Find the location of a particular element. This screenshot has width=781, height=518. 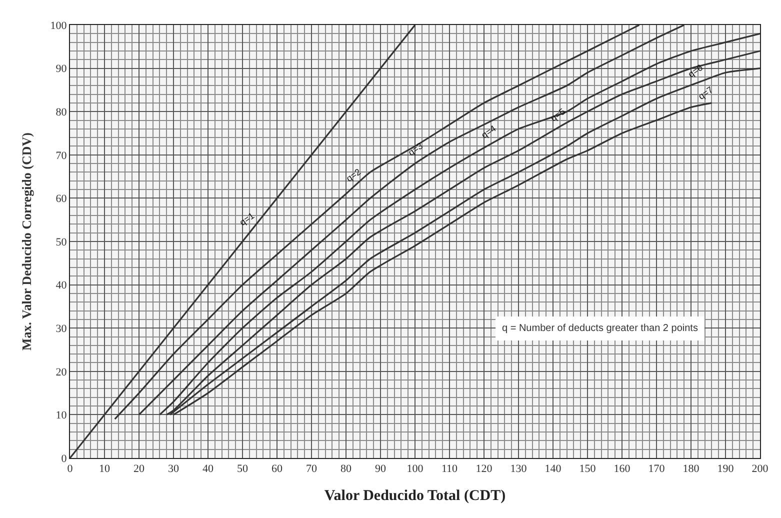

y-tick-label: 30 is located at coordinates (62, 328).